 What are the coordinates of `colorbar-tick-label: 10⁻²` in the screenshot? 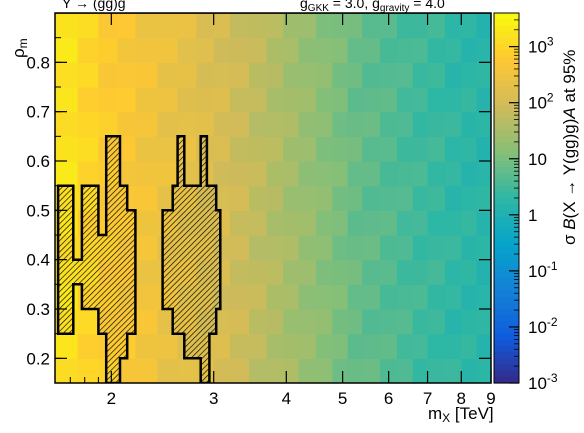 It's located at (543, 326).